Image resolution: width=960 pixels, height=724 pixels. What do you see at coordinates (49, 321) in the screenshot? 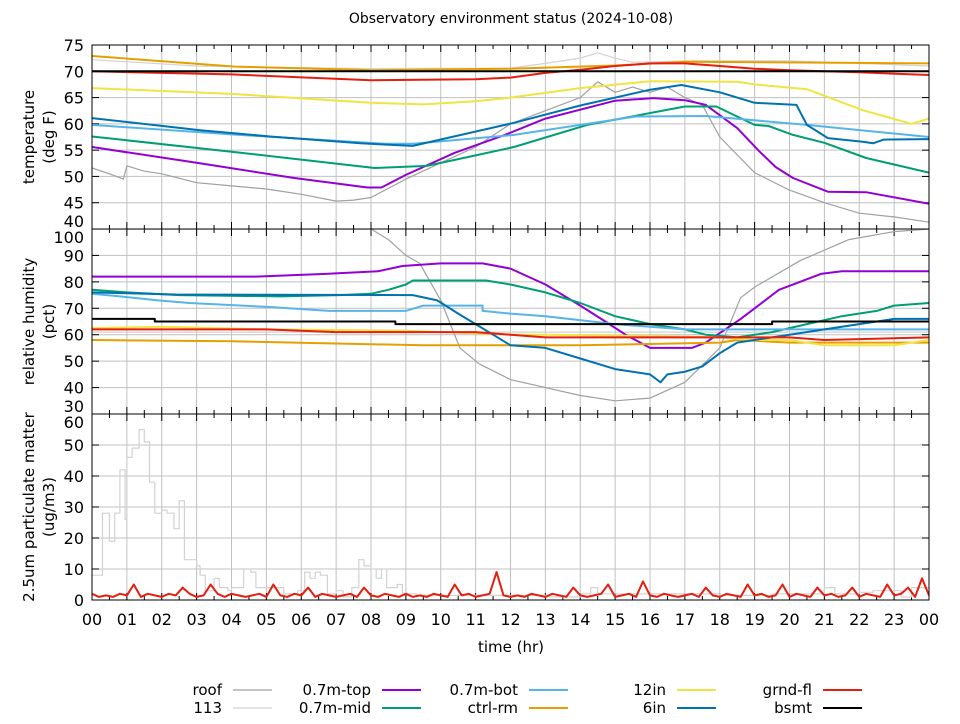
I see `y-axis-label: (pct)` at bounding box center [49, 321].